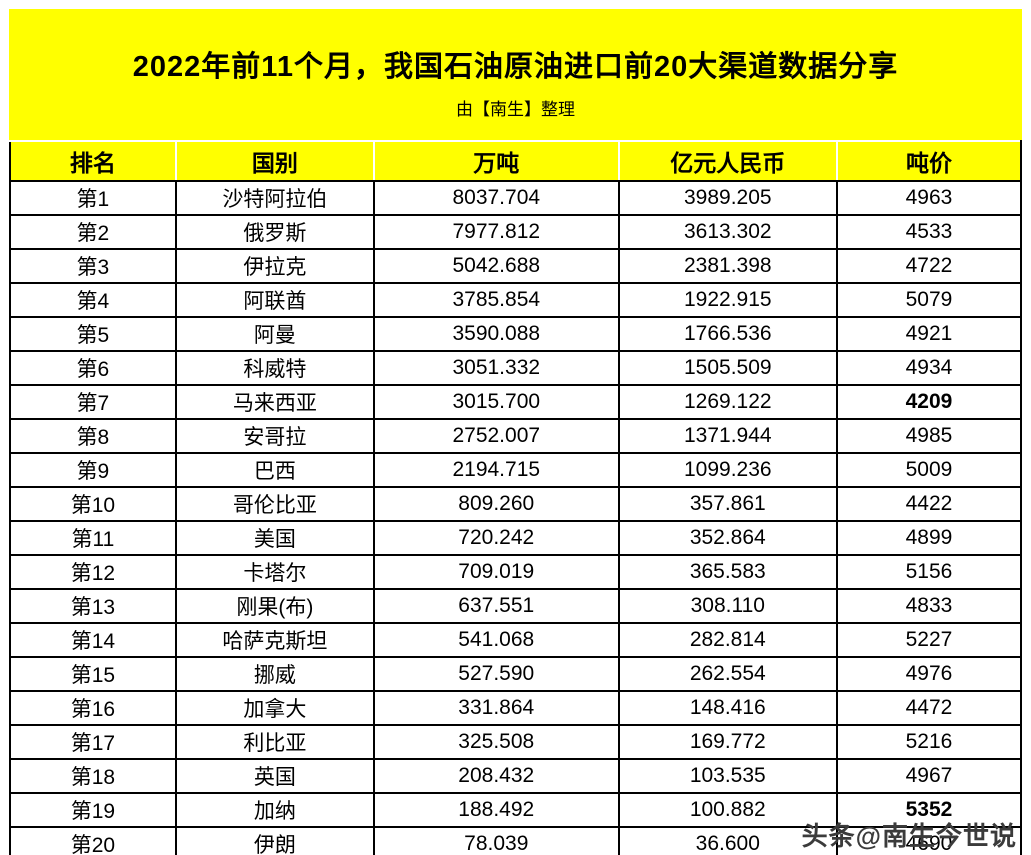 The height and width of the screenshot is (855, 1031). I want to click on cell-country: 俄罗斯, so click(274, 232).